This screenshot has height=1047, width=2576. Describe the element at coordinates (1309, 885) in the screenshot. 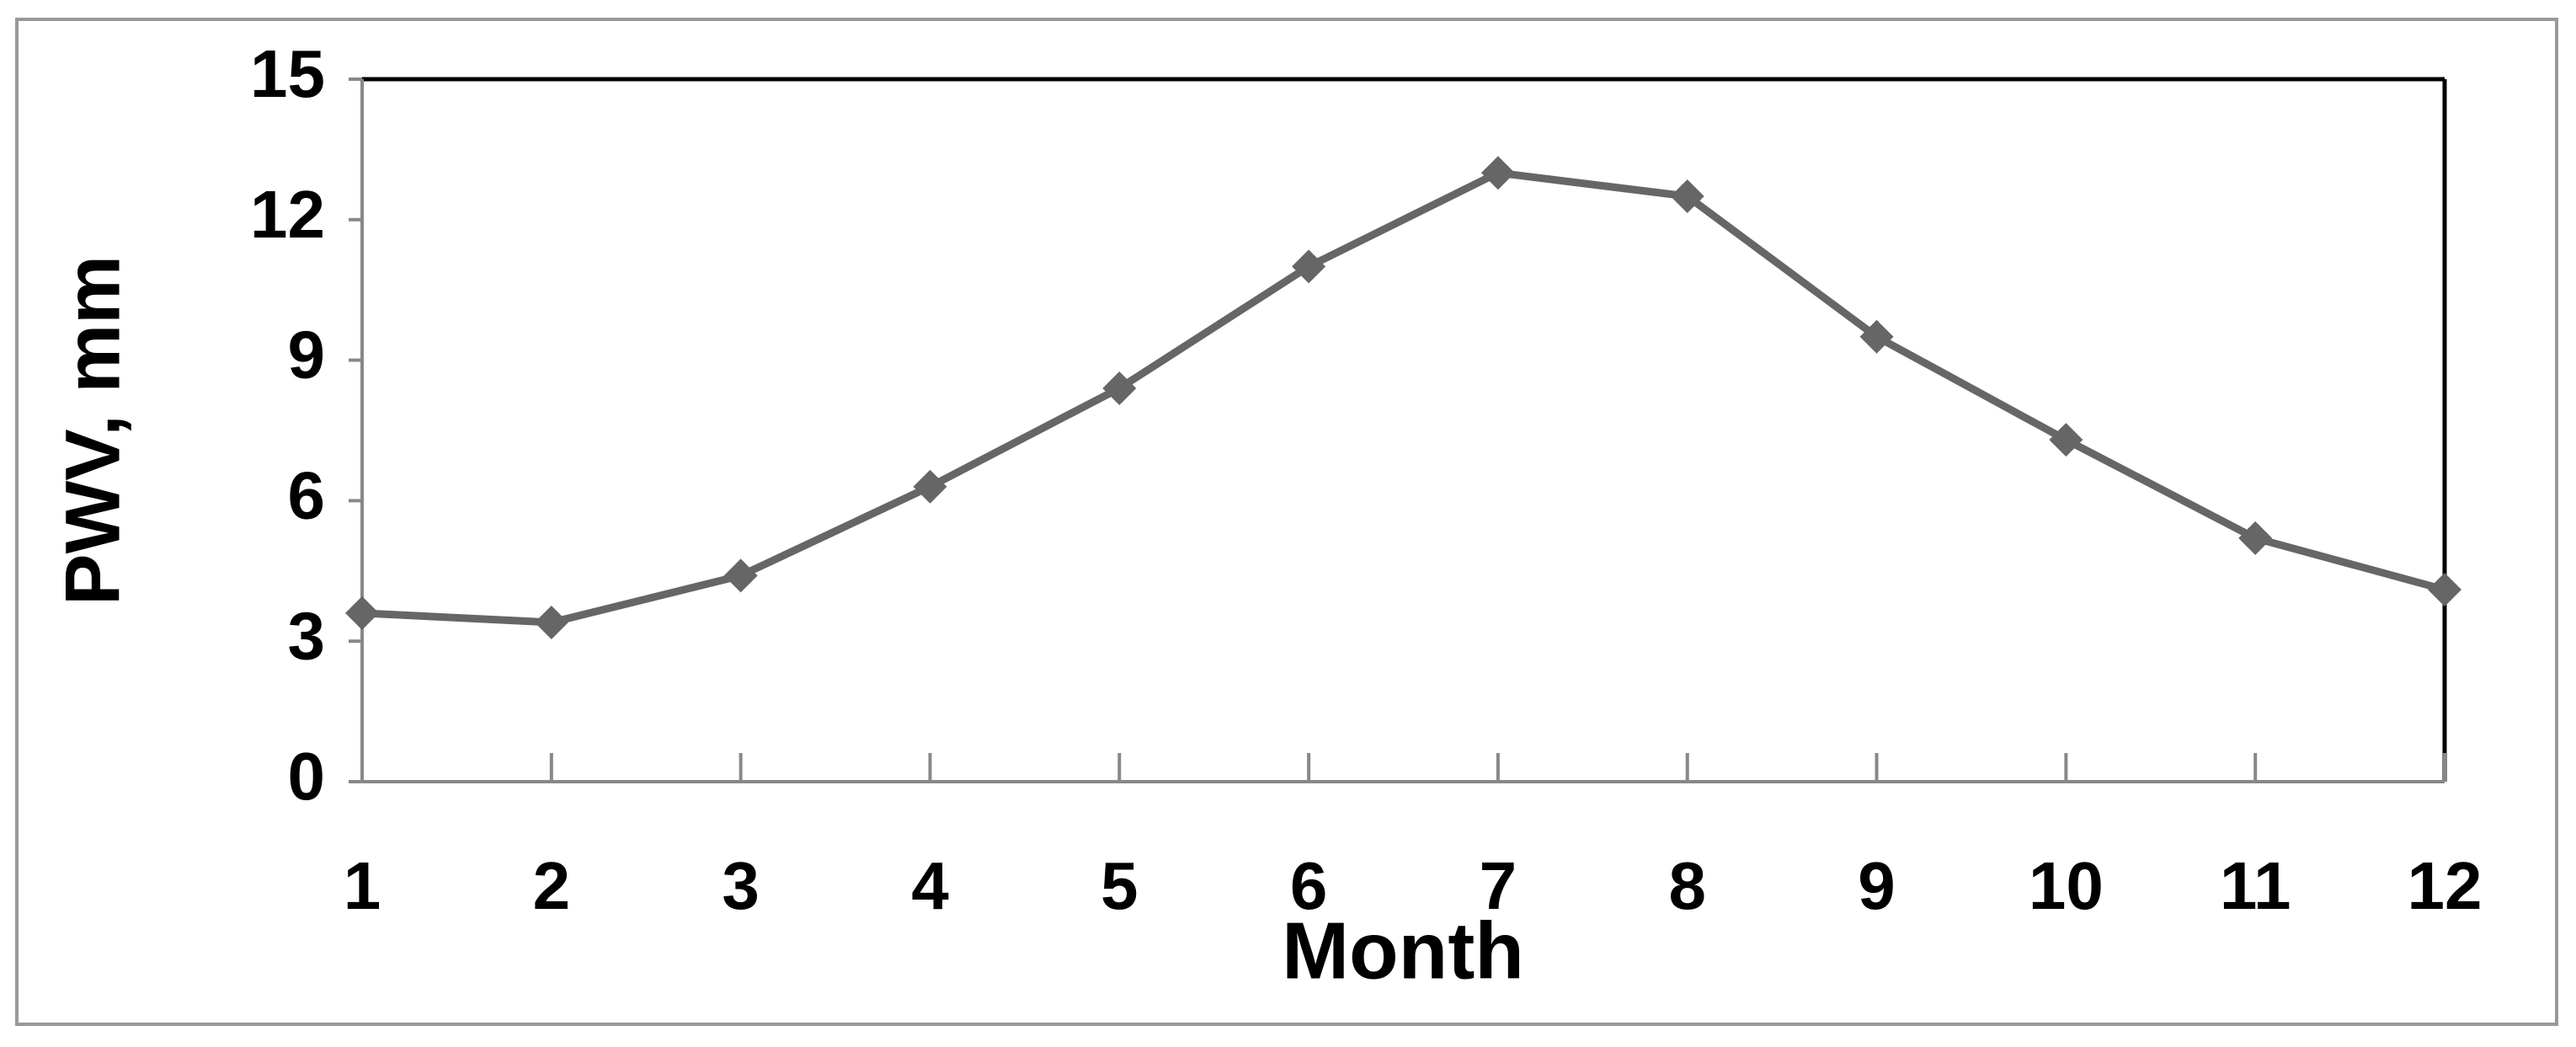

I see `x-tick-label: 6` at that location.